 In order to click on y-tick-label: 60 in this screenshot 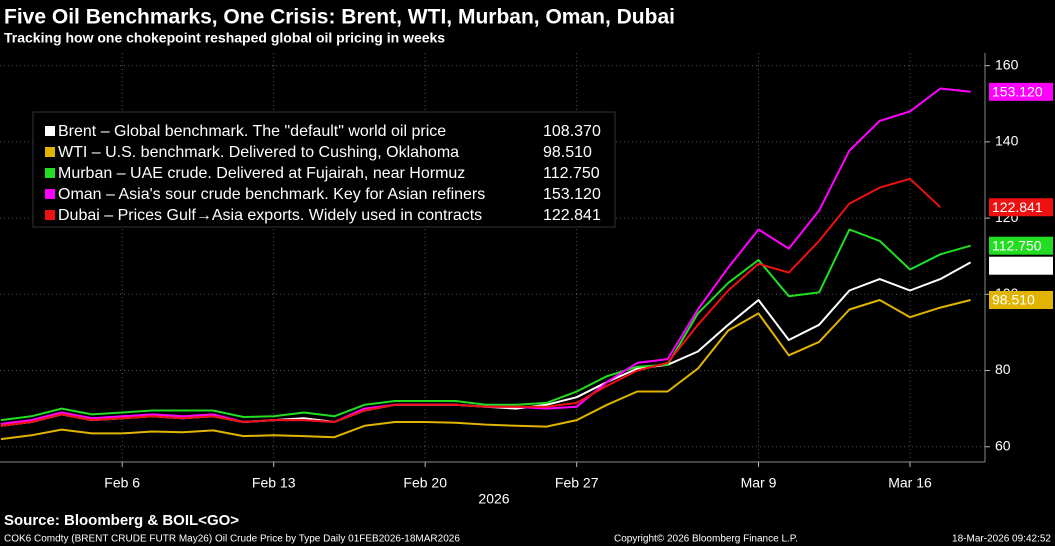, I will do `click(1003, 445)`.